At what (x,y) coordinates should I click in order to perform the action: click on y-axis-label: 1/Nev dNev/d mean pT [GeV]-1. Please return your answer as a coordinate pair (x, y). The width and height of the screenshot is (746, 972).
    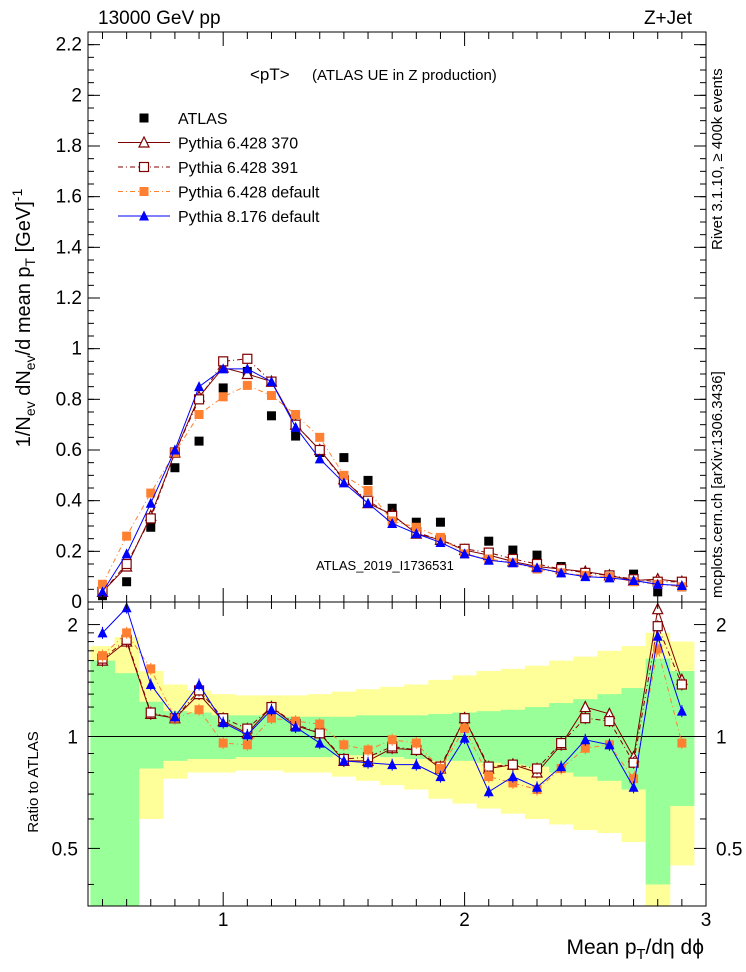
    Looking at the image, I should click on (23, 318).